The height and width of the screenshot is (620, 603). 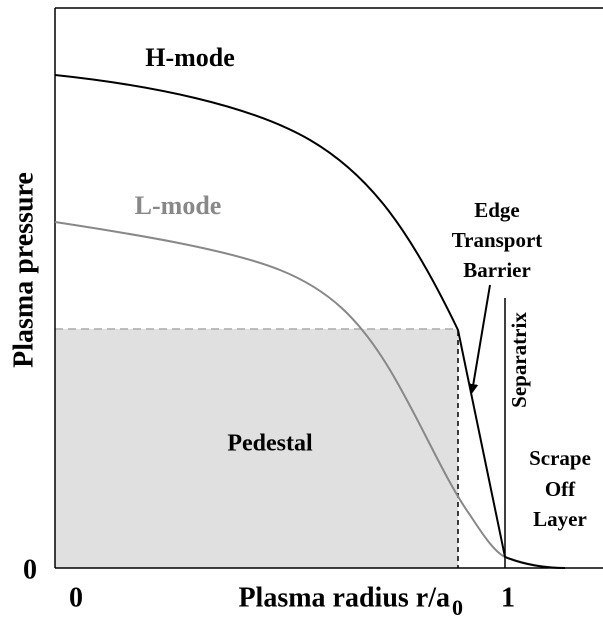 I want to click on barrier-label: Edge, so click(x=497, y=210).